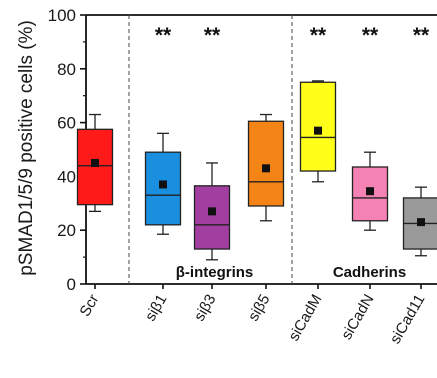 The height and width of the screenshot is (378, 437). What do you see at coordinates (71, 284) in the screenshot?
I see `y-tick-label: 0` at bounding box center [71, 284].